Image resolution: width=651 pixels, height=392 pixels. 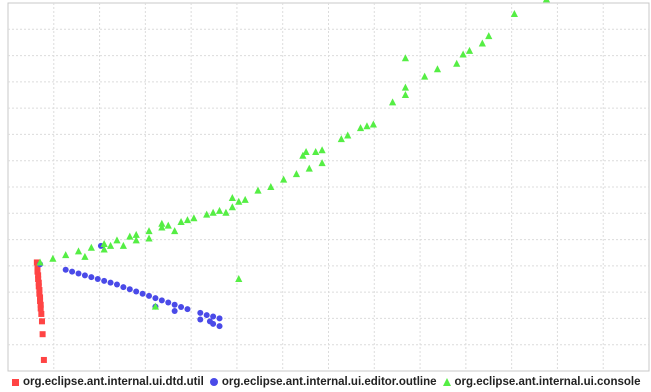 What do you see at coordinates (547, 382) in the screenshot?
I see `legend-label-console: org.eclipse.ant.internal.ui.console` at bounding box center [547, 382].